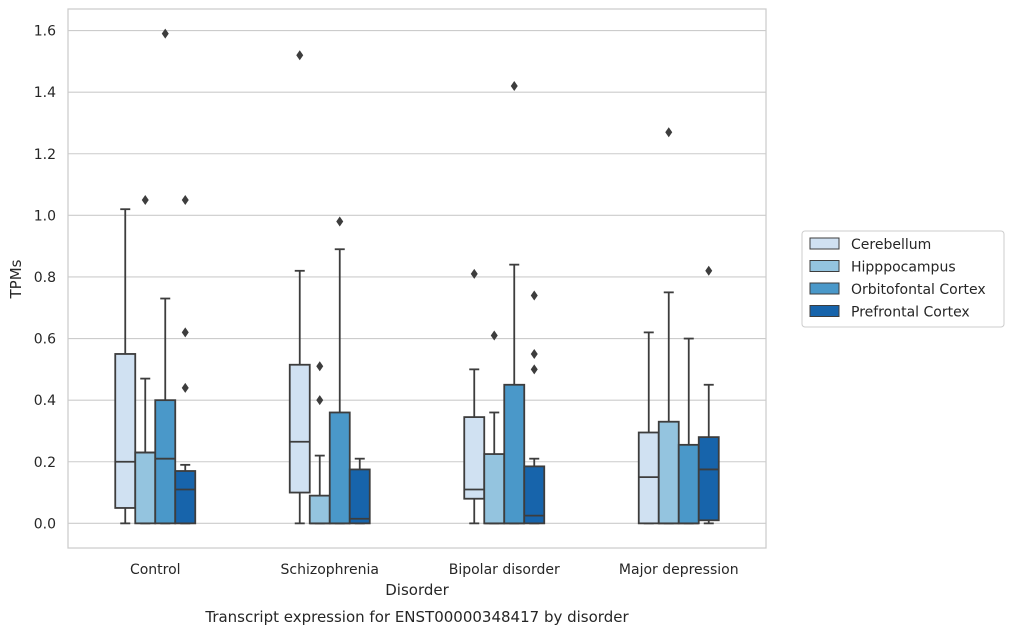  What do you see at coordinates (45, 93) in the screenshot?
I see `y-tick-label: 1.4` at bounding box center [45, 93].